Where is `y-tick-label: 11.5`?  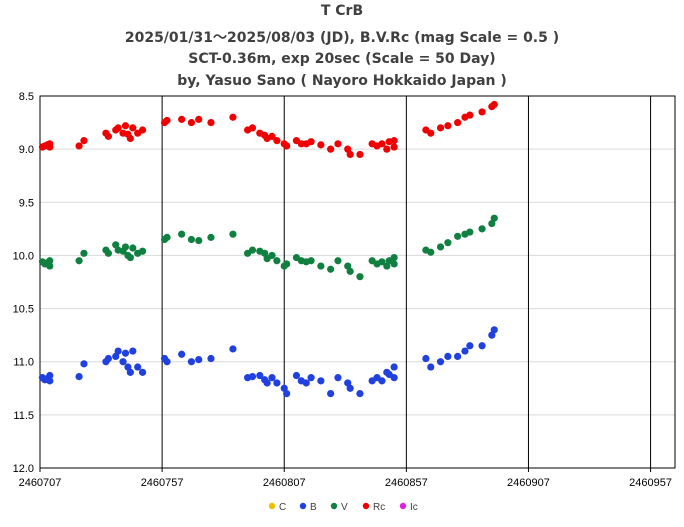 y-tick-label: 11.5 is located at coordinates (23, 416).